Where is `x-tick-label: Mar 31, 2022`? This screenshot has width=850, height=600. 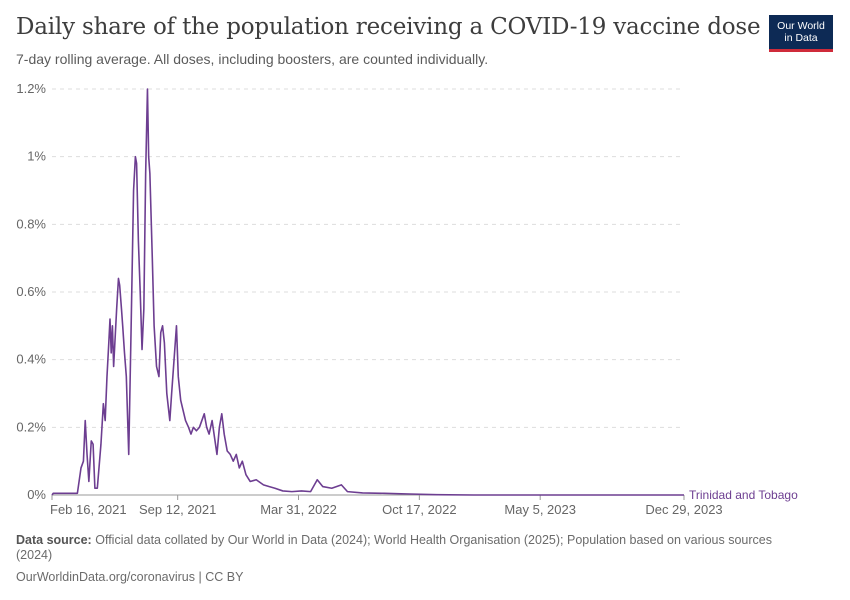 x-tick-label: Mar 31, 2022 is located at coordinates (298, 509).